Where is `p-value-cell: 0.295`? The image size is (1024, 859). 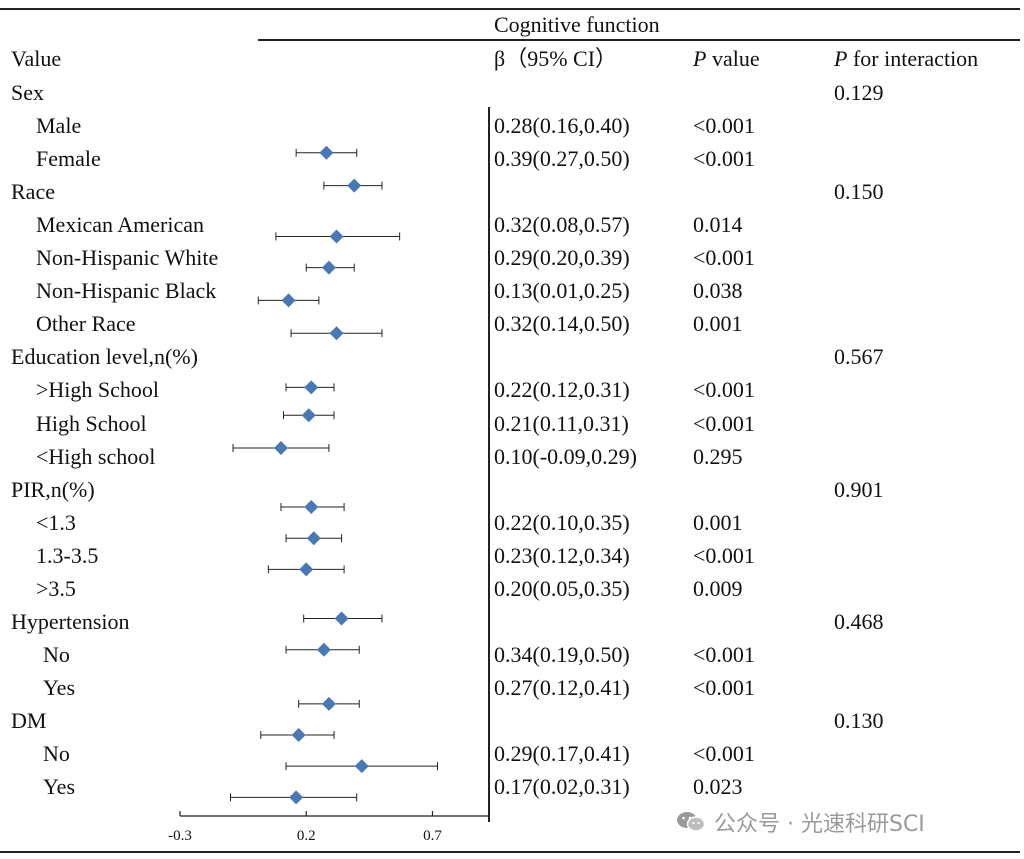 p-value-cell: 0.295 is located at coordinates (718, 456).